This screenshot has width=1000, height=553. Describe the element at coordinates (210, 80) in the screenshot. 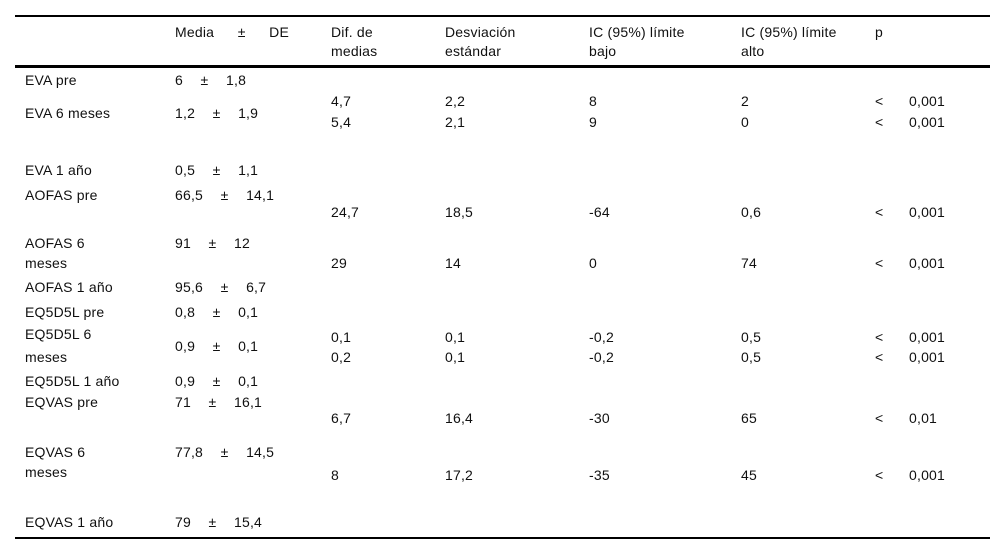

I see `mean-cell: 6 ± 1,8` at that location.